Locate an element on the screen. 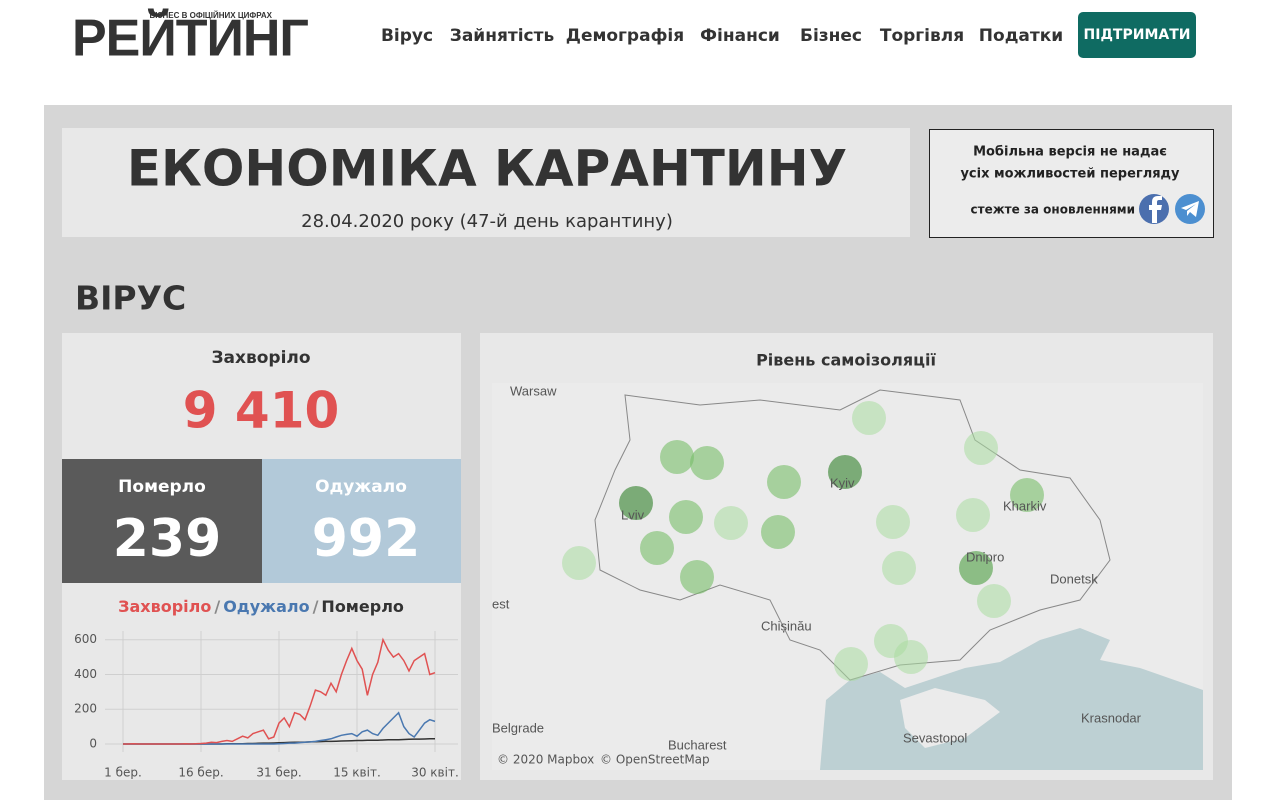 This screenshot has width=1280, height=800. x-tick-label: 16 бер. is located at coordinates (200, 773).